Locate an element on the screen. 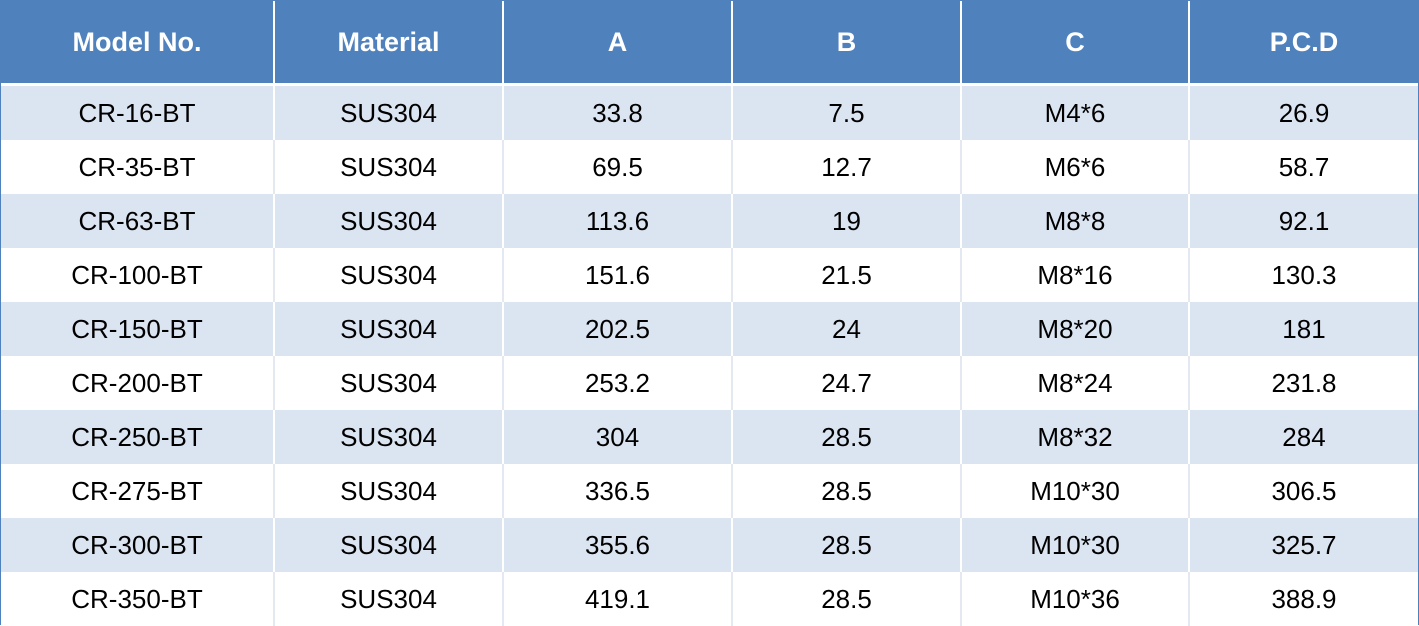  table-row: CR-350-BT SUS304 419.1 28.5 M10*36 388.9 is located at coordinates (709, 599).